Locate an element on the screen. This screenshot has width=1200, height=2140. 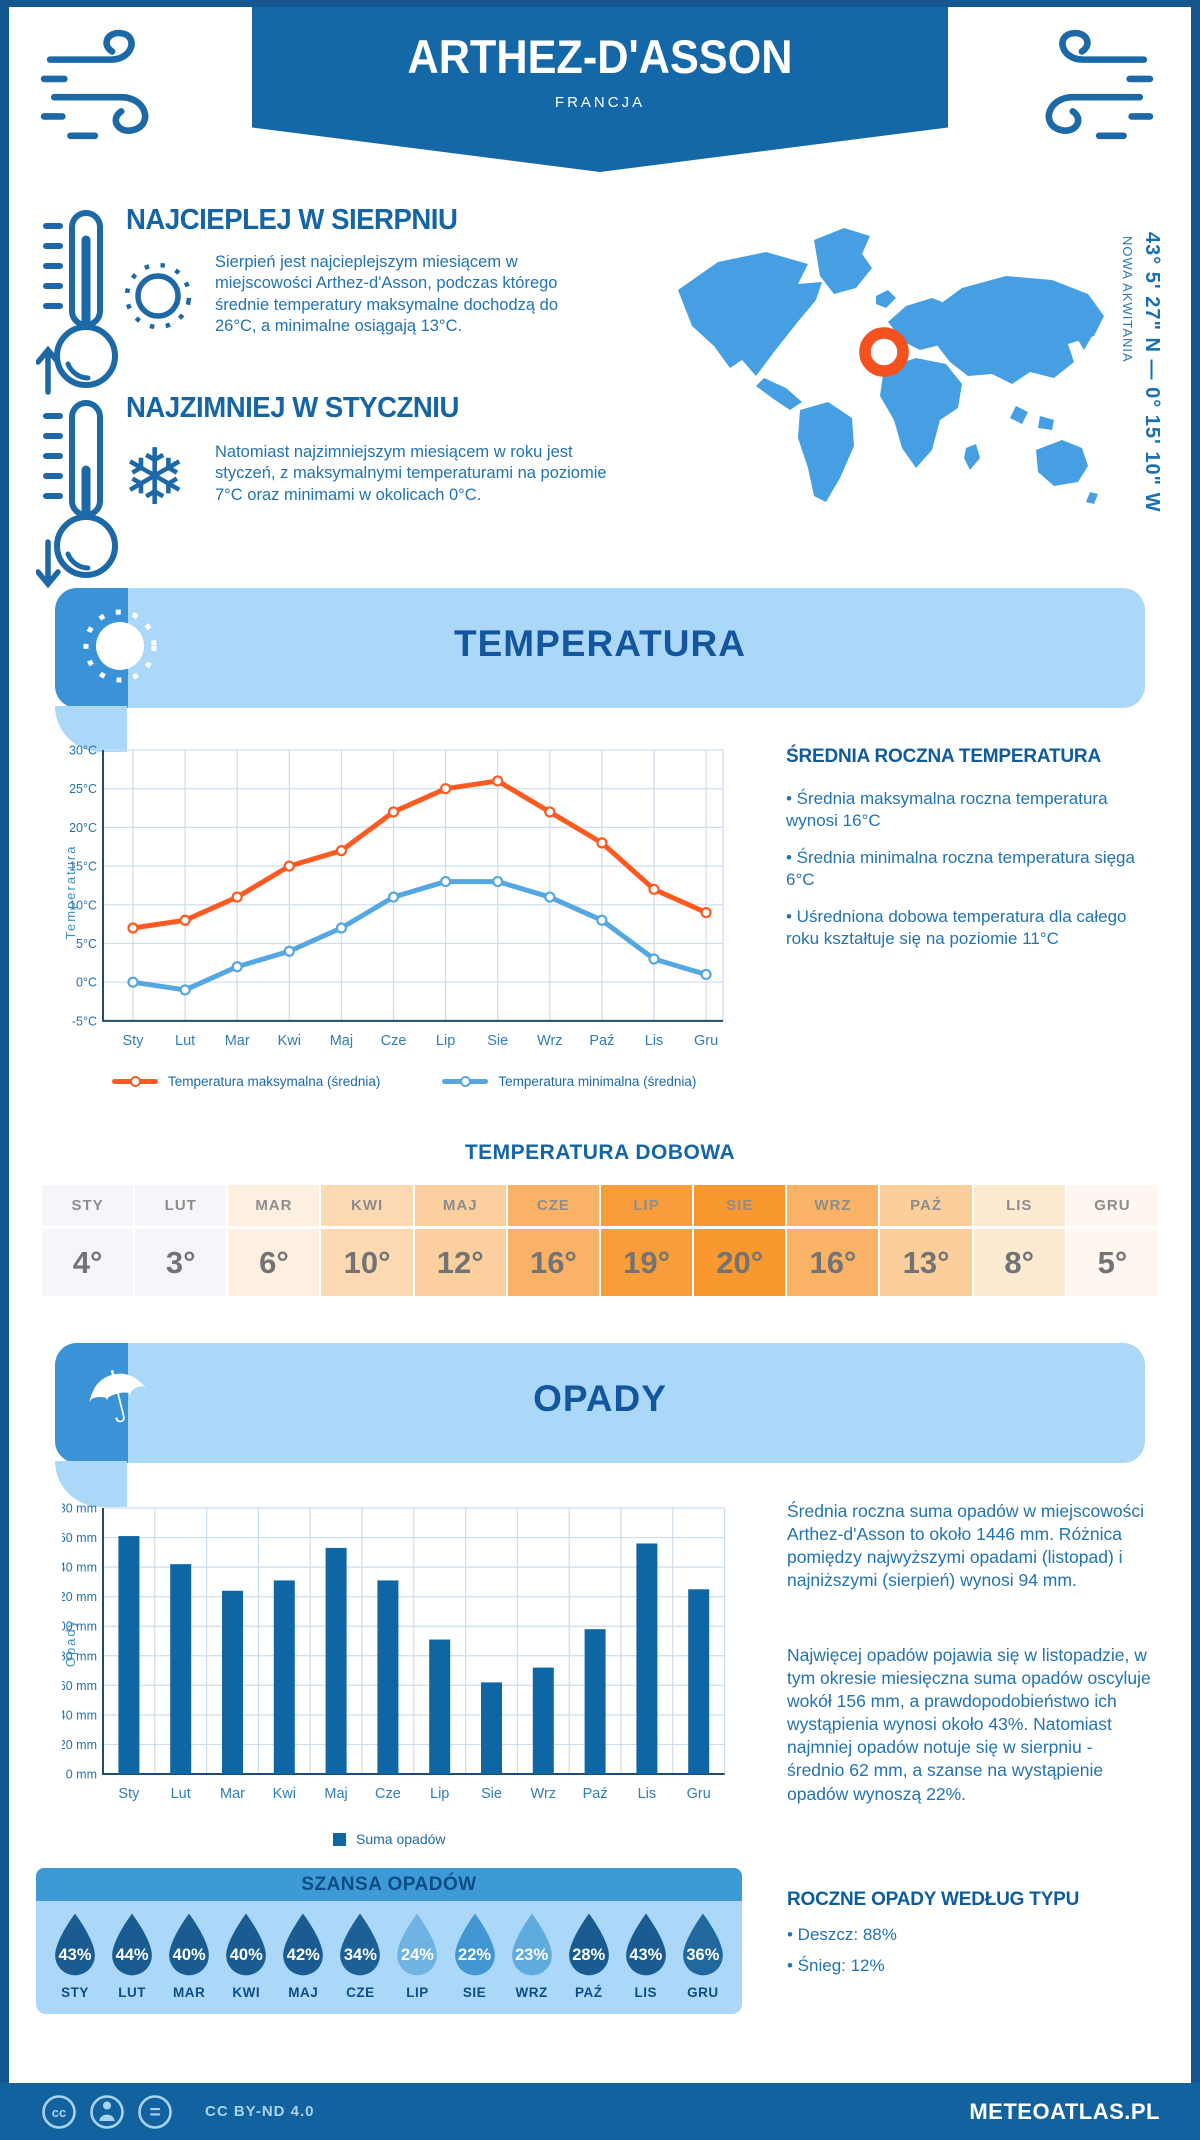
chance-drop: 24% LIP is located at coordinates (417, 1956).